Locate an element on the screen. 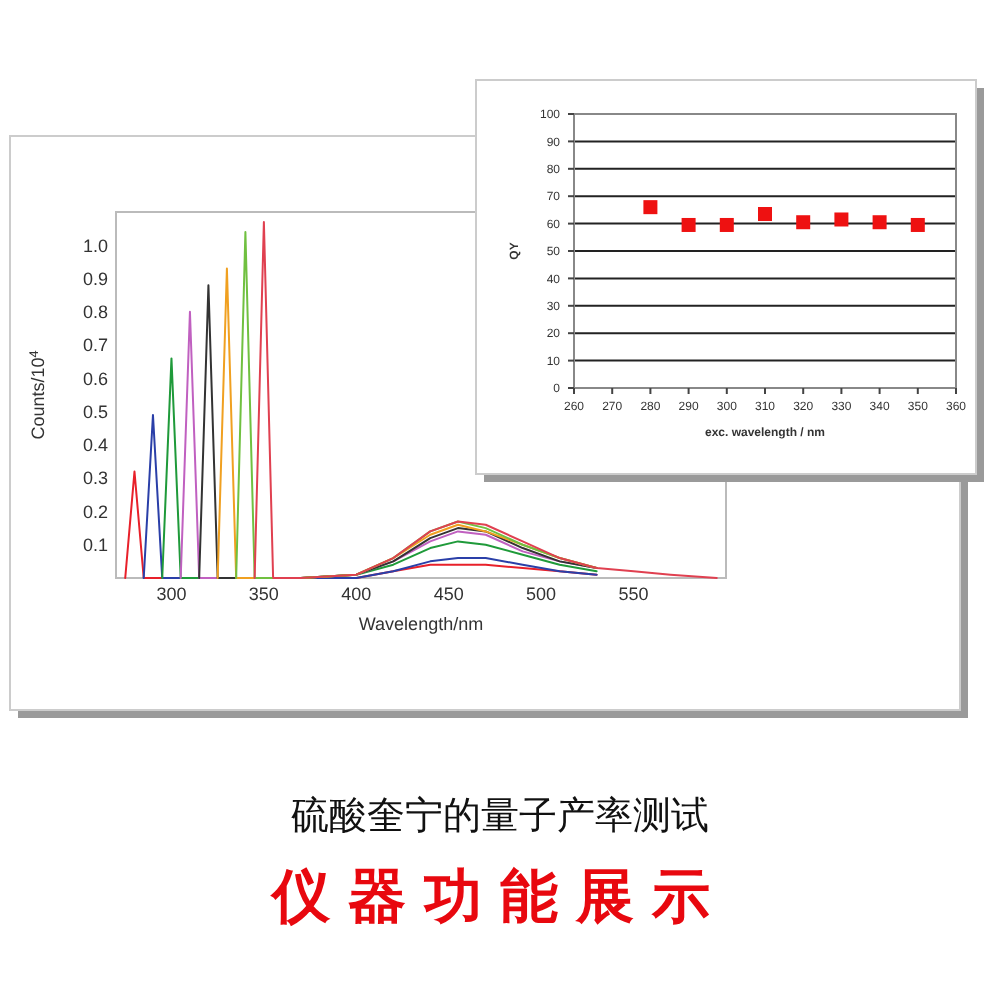 This screenshot has height=1000, width=1000. y-tick-label: 0.3 is located at coordinates (95, 478).